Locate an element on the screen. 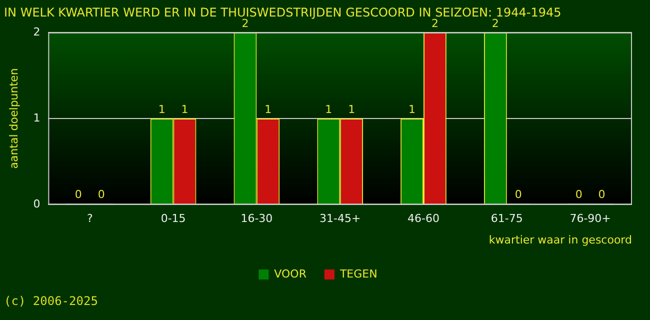 The image size is (650, 320). x-tick-label: 76-90+ is located at coordinates (590, 219).